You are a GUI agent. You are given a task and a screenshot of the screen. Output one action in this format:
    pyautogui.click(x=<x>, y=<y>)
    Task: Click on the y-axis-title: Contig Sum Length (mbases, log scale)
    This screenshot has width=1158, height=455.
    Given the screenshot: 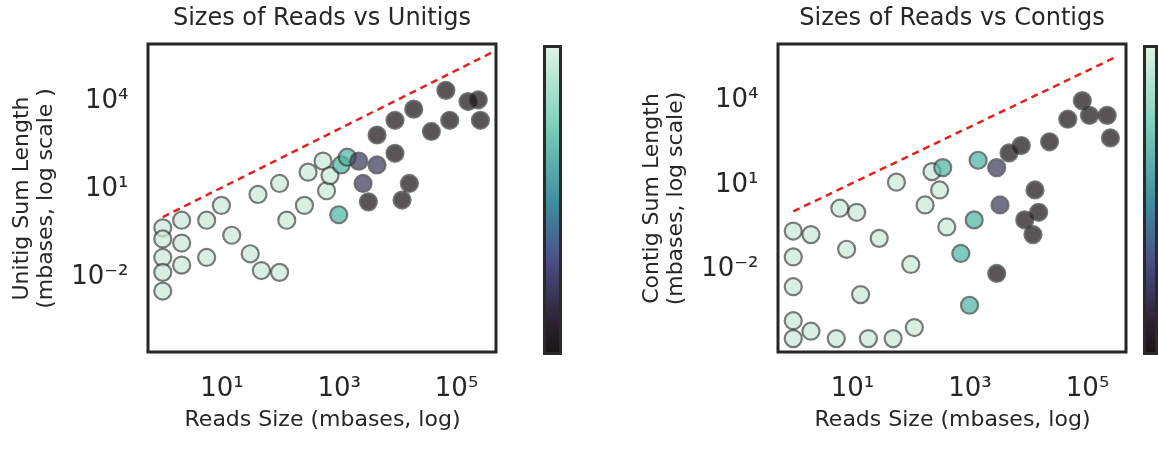 What is the action you would take?
    pyautogui.click(x=663, y=198)
    